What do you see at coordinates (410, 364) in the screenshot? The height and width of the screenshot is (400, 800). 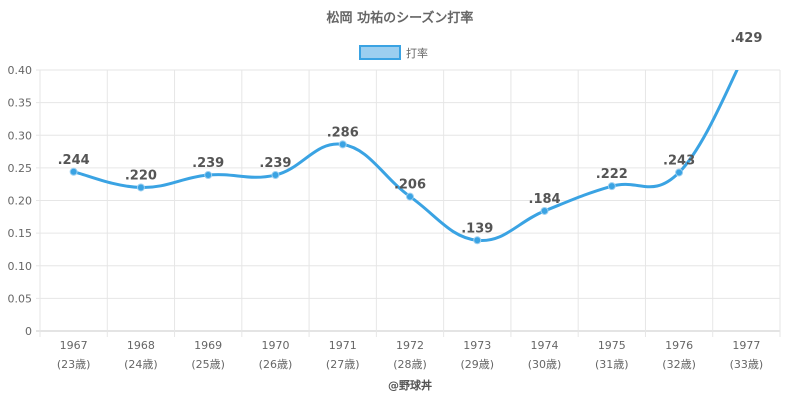 I see `x-tick-sublabel: (28歳)` at bounding box center [410, 364].